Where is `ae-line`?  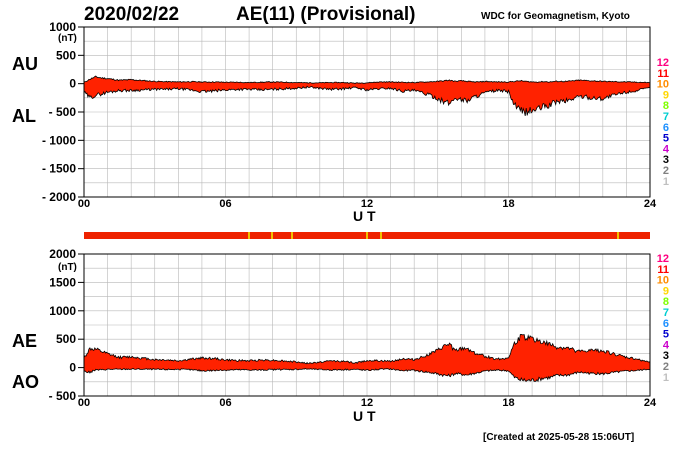 ae-line is located at coordinates (367, 349).